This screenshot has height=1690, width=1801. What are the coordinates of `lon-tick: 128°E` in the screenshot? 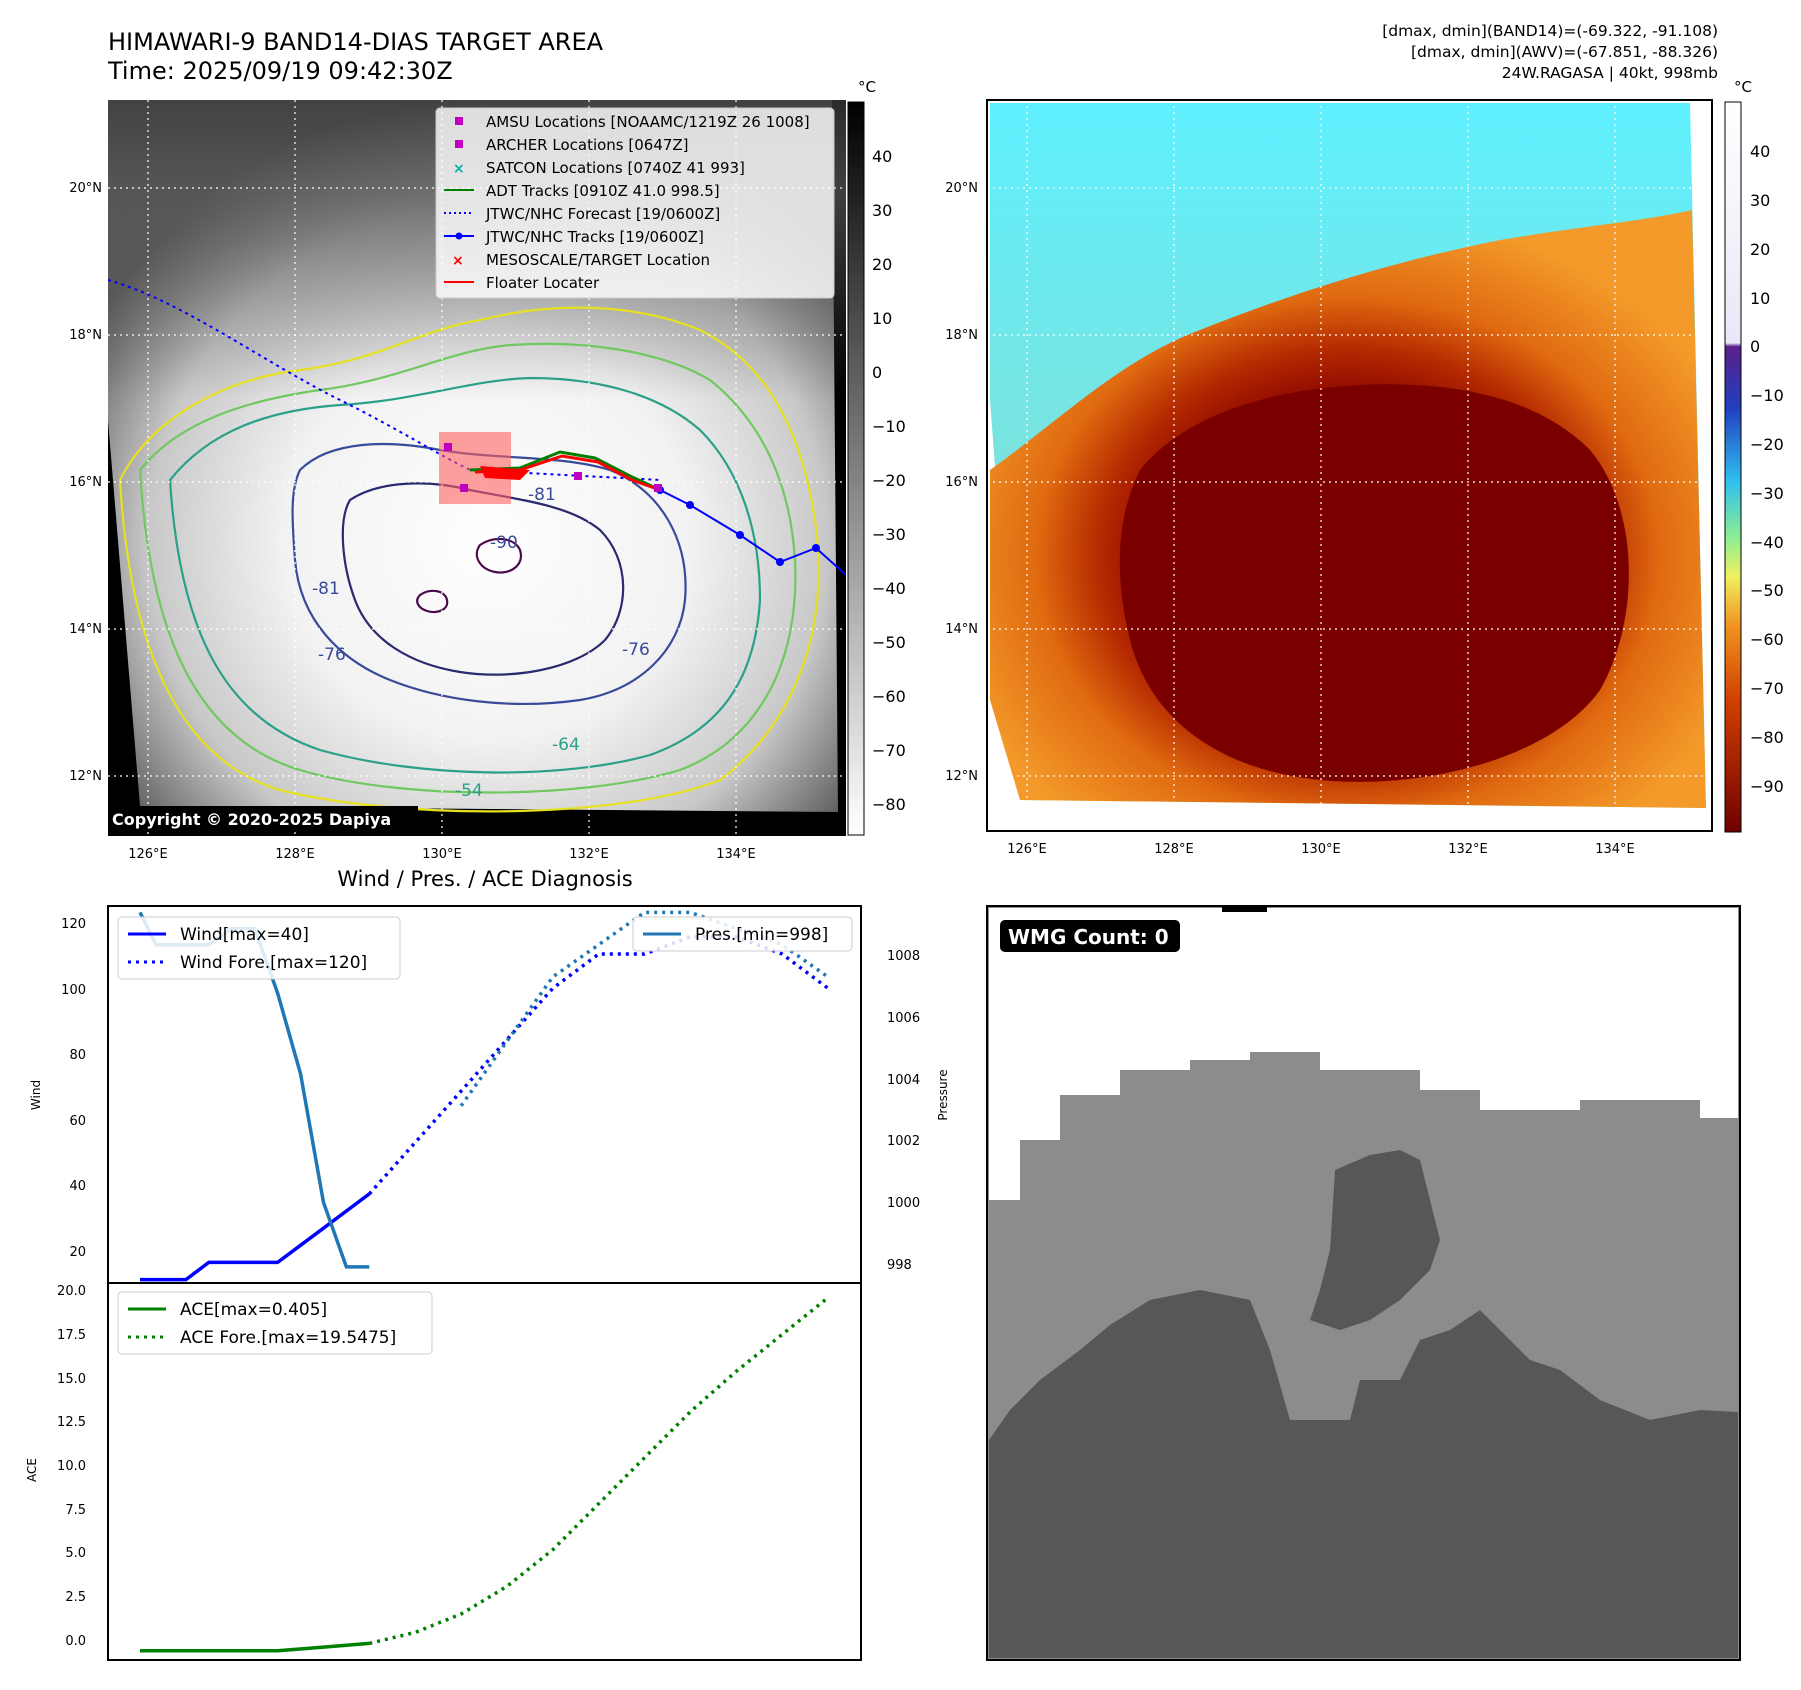 It's located at (1174, 849).